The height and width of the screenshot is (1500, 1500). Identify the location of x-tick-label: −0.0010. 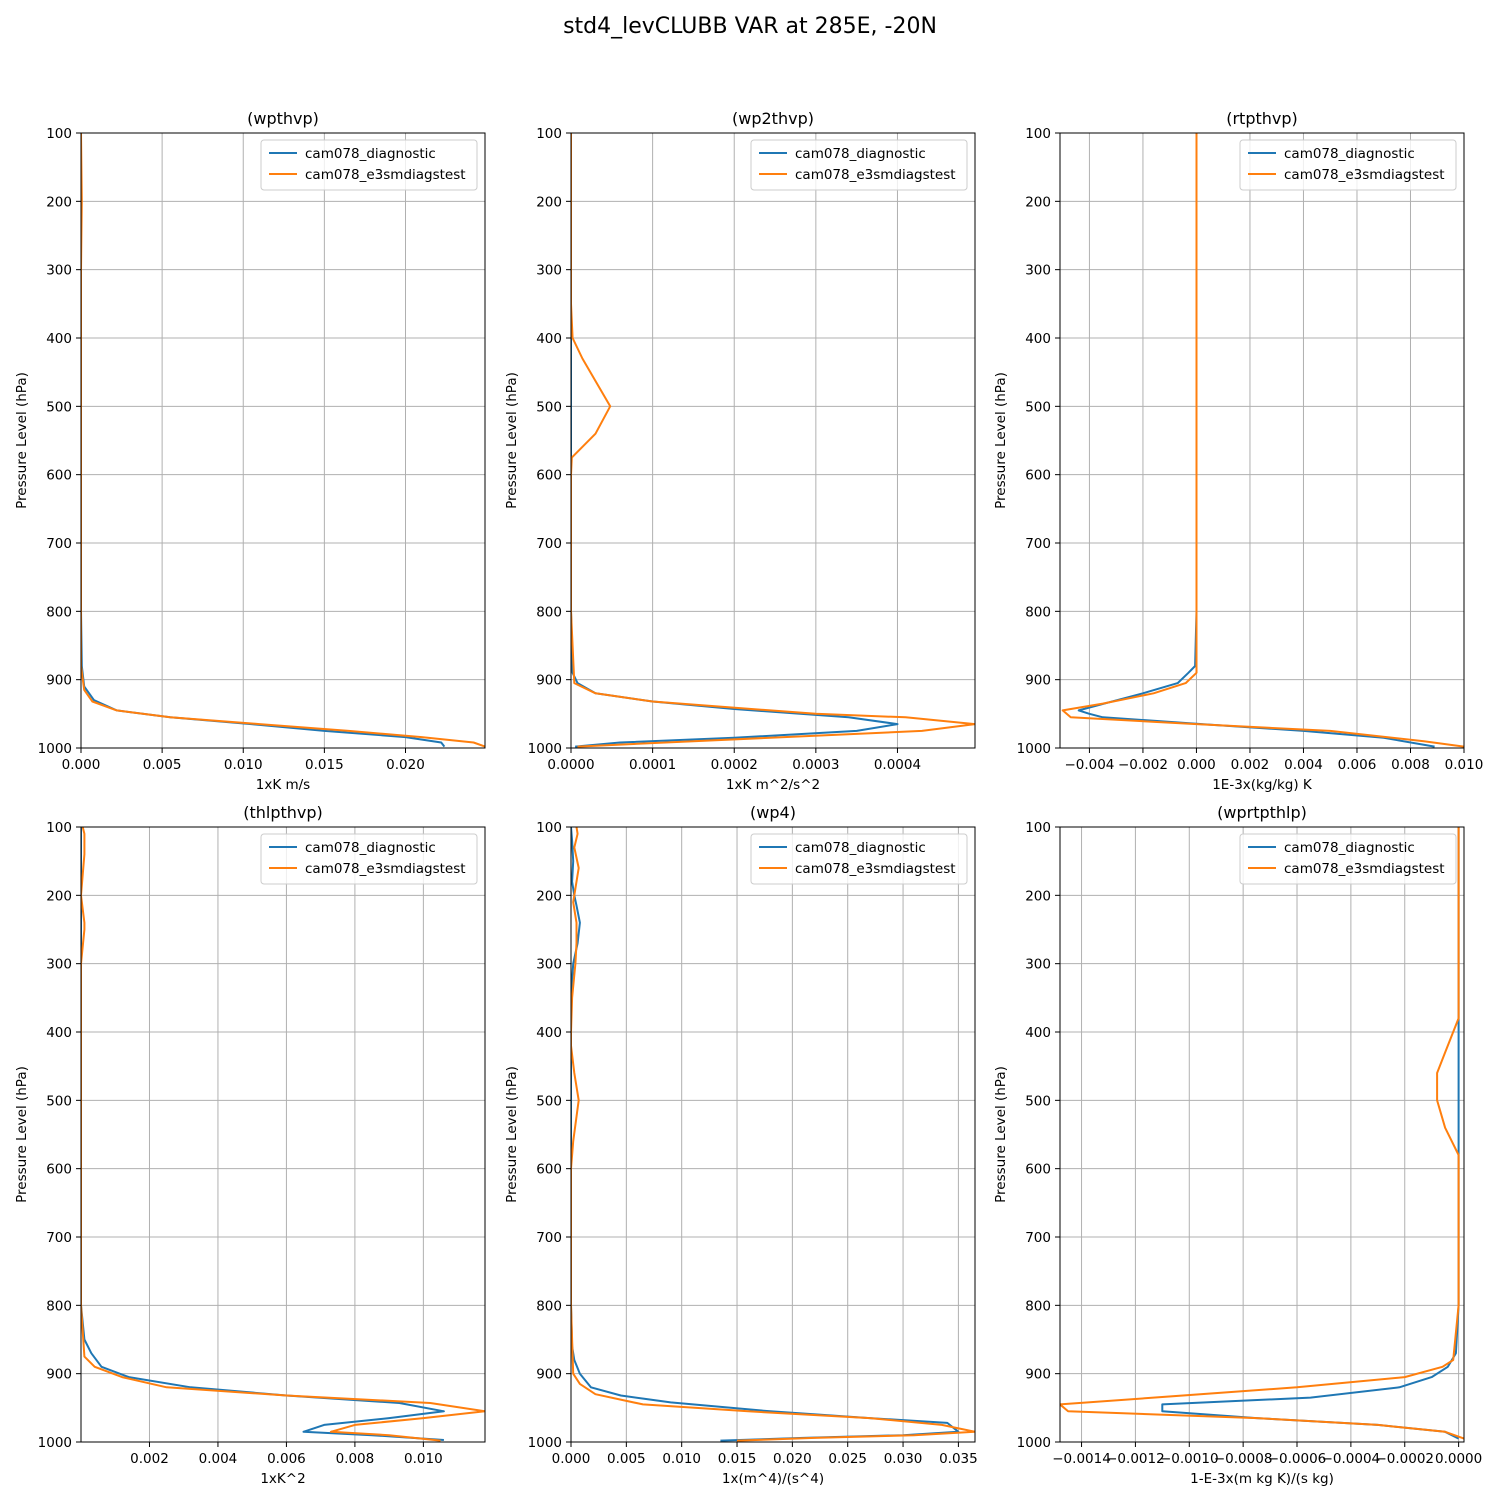
(1189, 1459).